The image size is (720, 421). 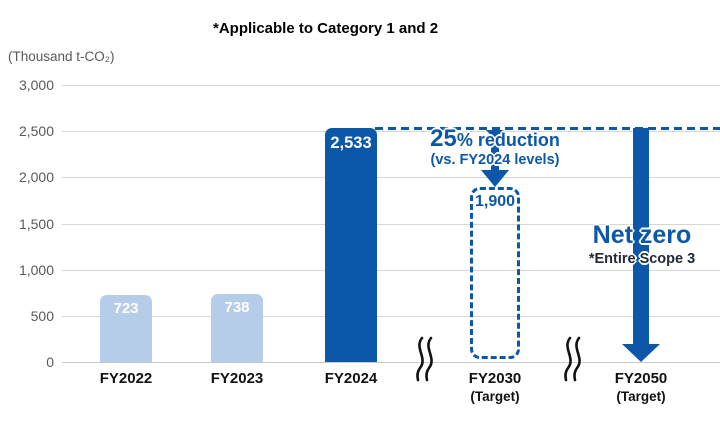 What do you see at coordinates (391, 224) in the screenshot?
I see `gridline-1,500` at bounding box center [391, 224].